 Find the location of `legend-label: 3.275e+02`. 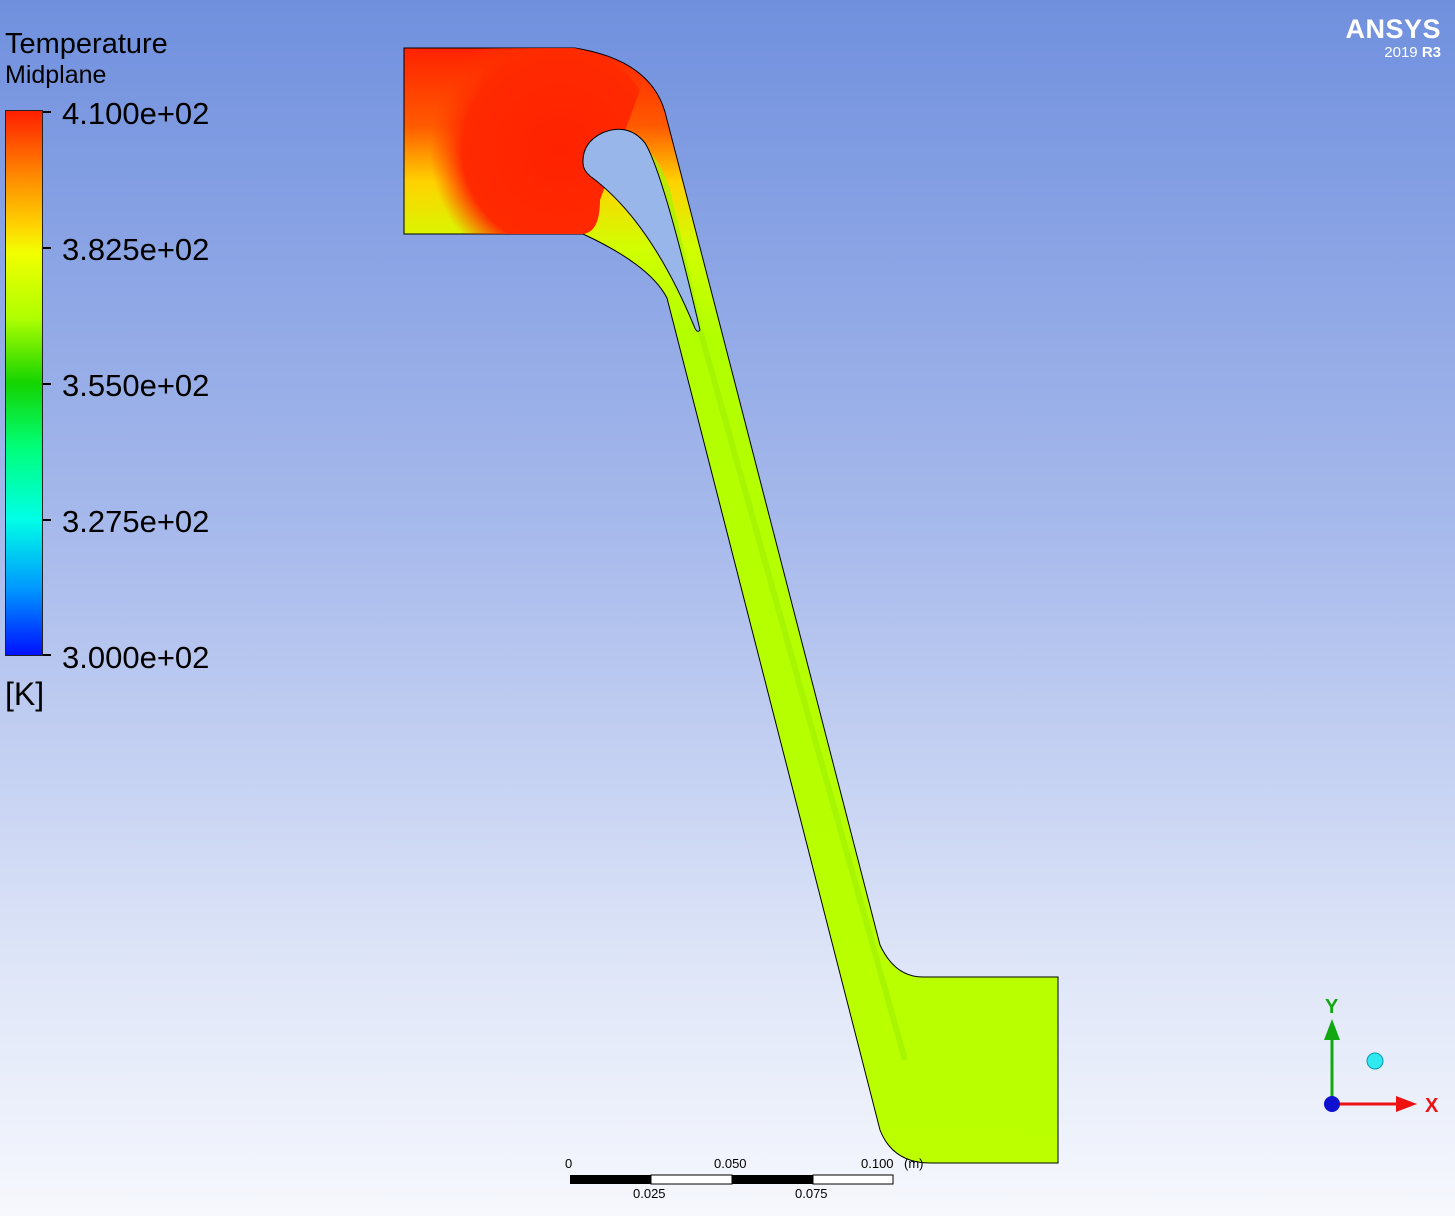

legend-label: 3.275e+02 is located at coordinates (136, 521).